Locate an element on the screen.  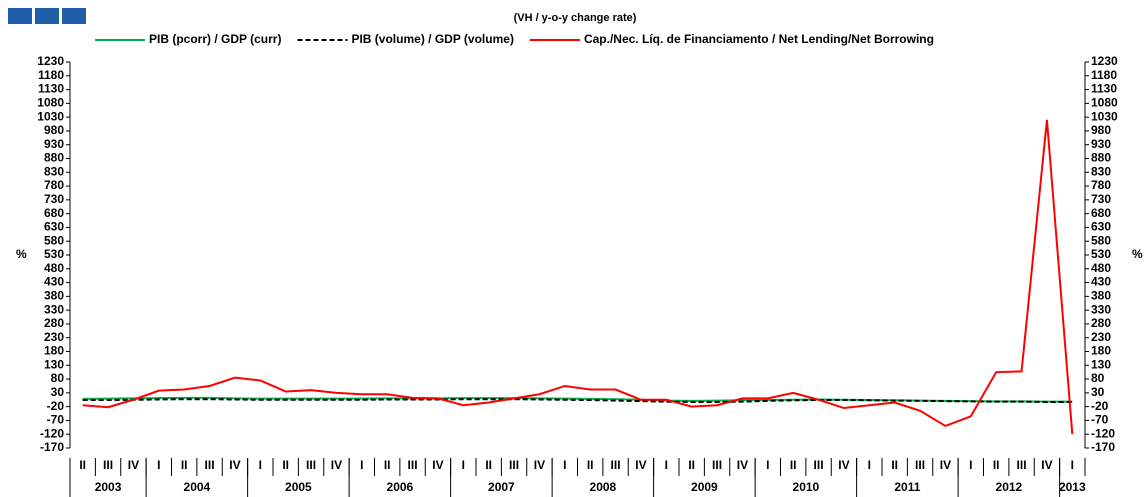
y-axis-label: % is located at coordinates (21, 254).